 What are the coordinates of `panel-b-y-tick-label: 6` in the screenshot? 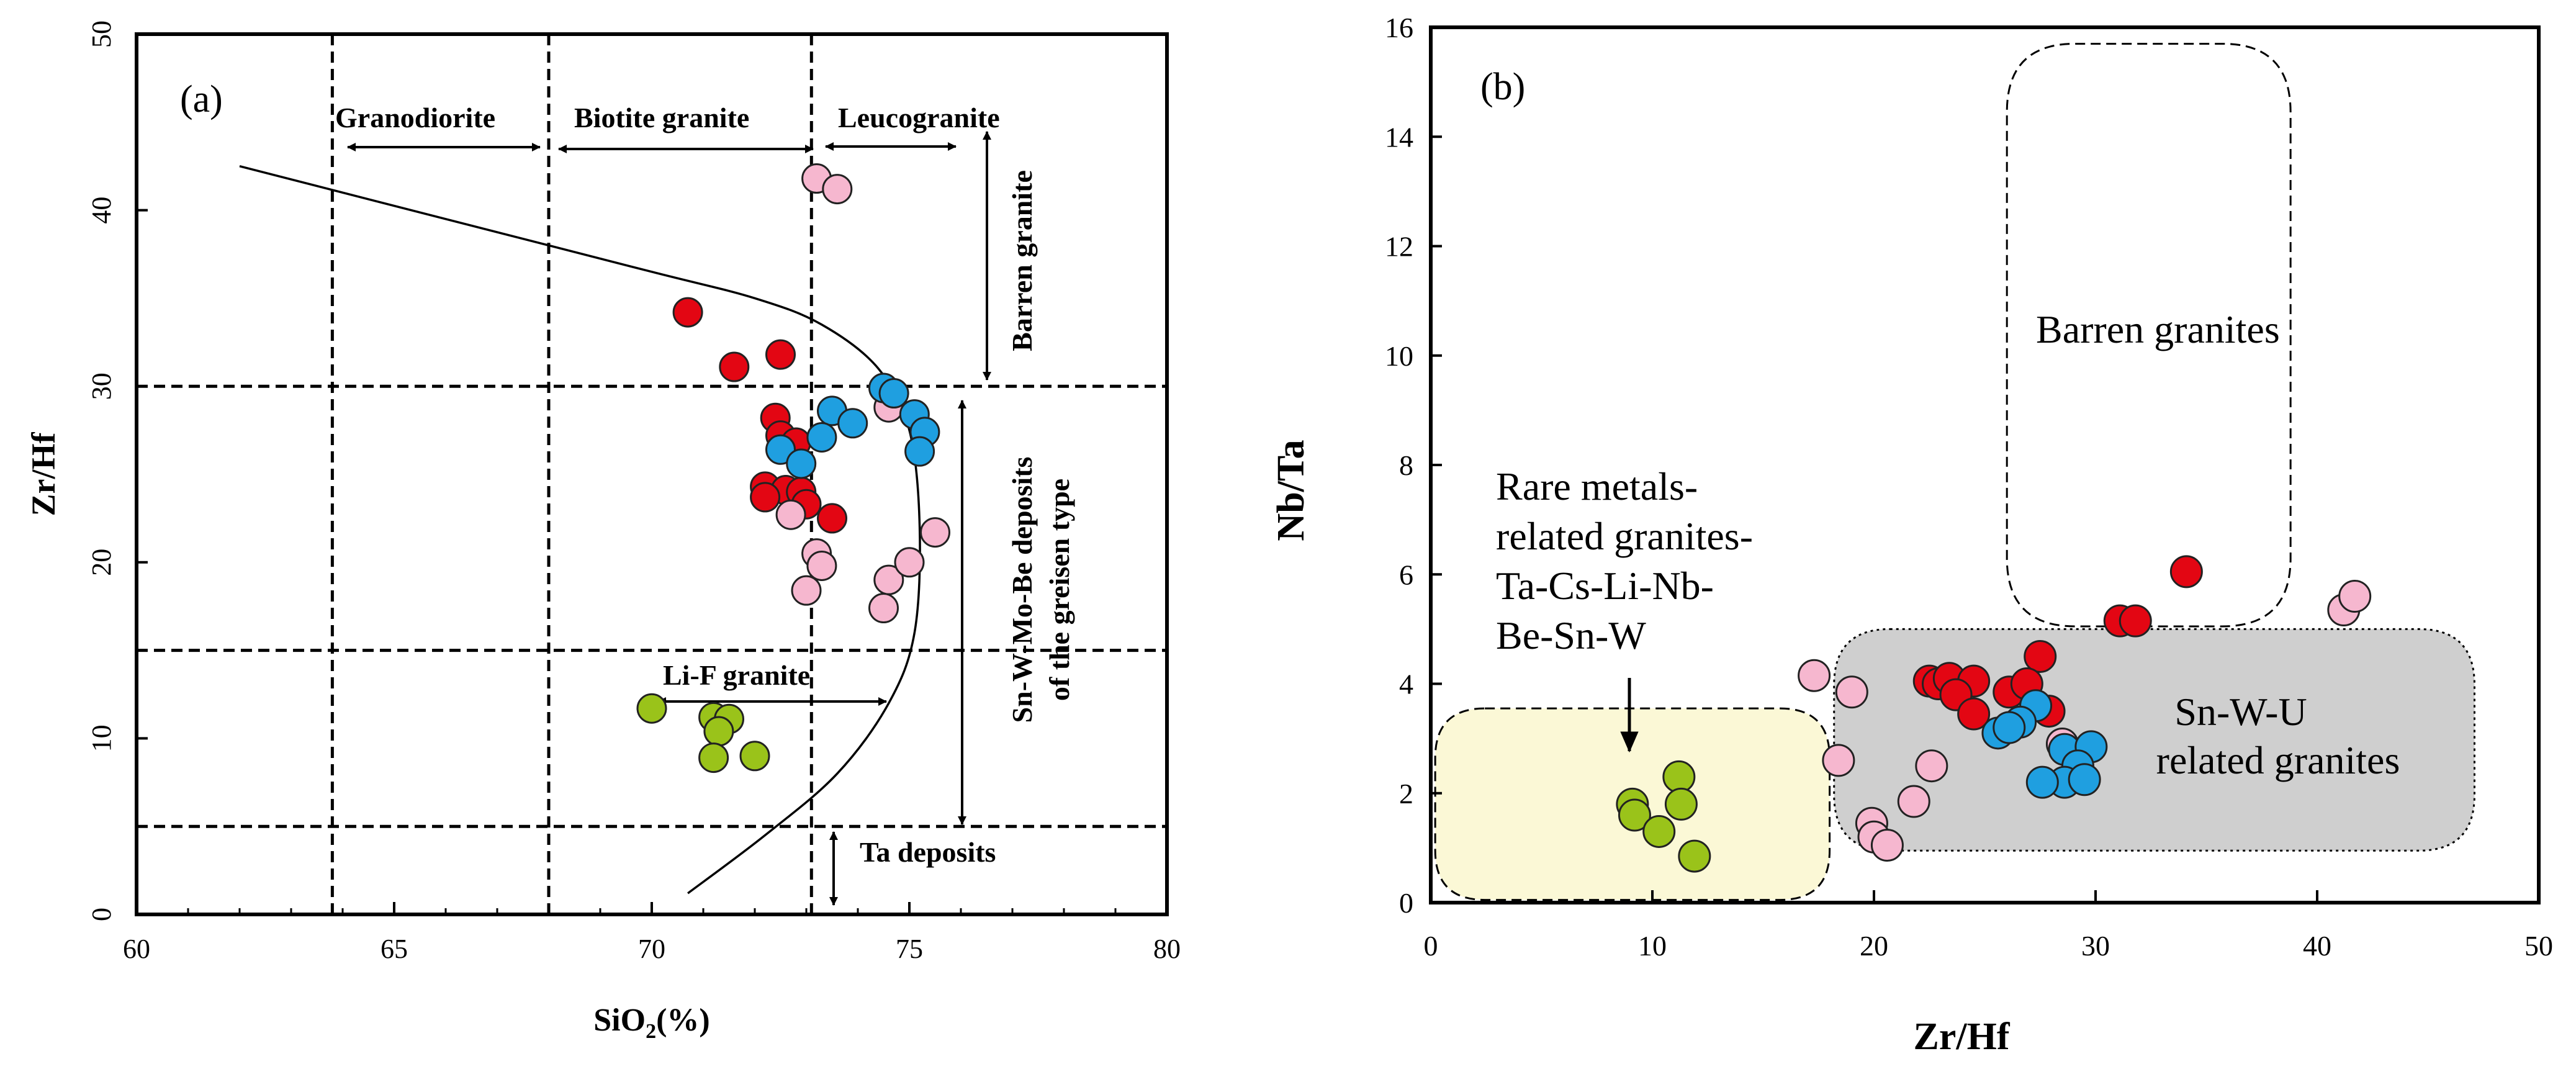 It's located at (1406, 574).